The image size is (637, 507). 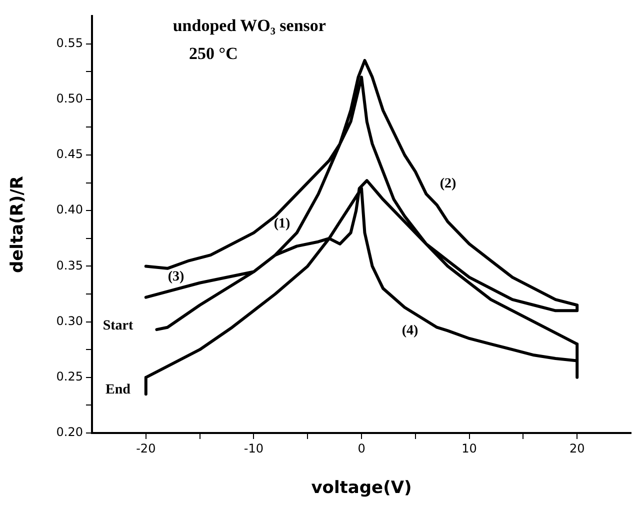 What do you see at coordinates (69, 154) in the screenshot?
I see `y-tick-label: 0.45` at bounding box center [69, 154].